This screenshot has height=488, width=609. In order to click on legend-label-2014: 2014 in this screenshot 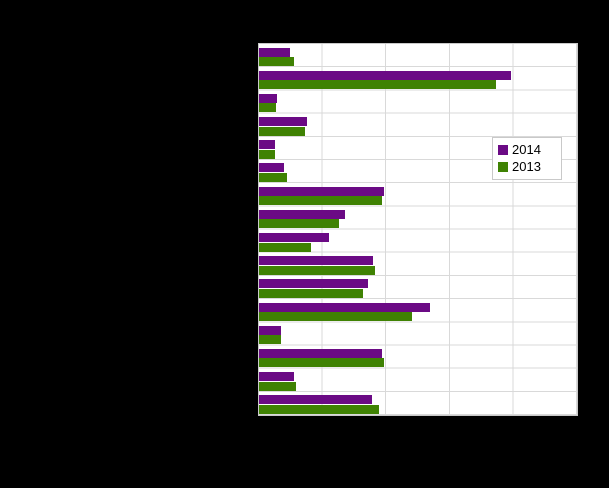, I will do `click(526, 149)`.